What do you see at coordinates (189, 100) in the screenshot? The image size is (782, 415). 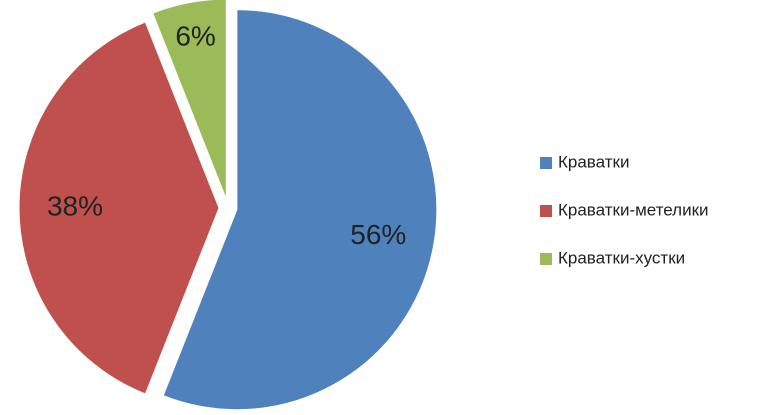 I see `pie-slice` at bounding box center [189, 100].